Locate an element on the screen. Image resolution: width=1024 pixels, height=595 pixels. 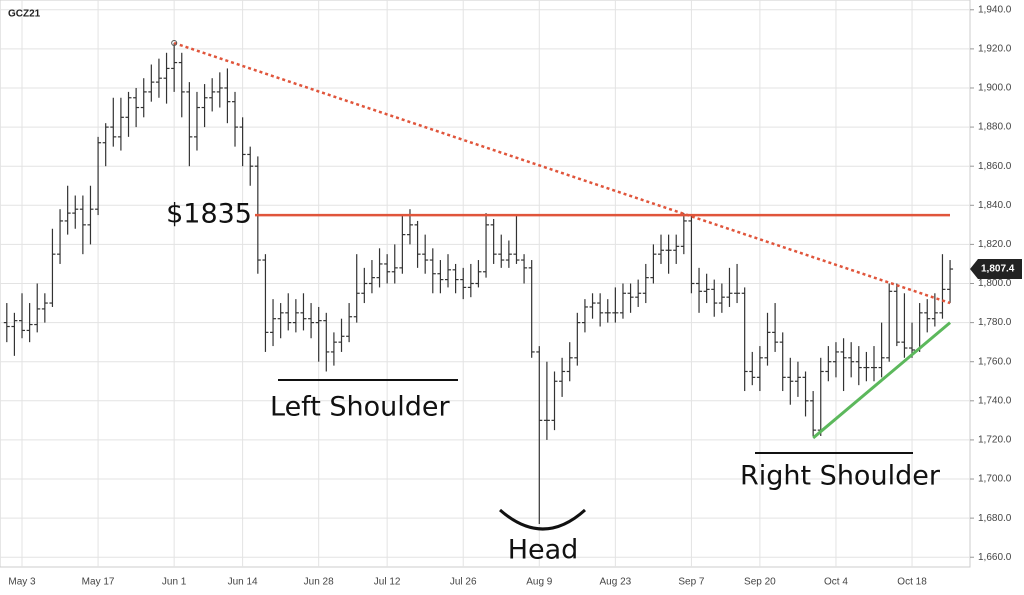
x-tick-label: Sep 7 is located at coordinates (691, 582).